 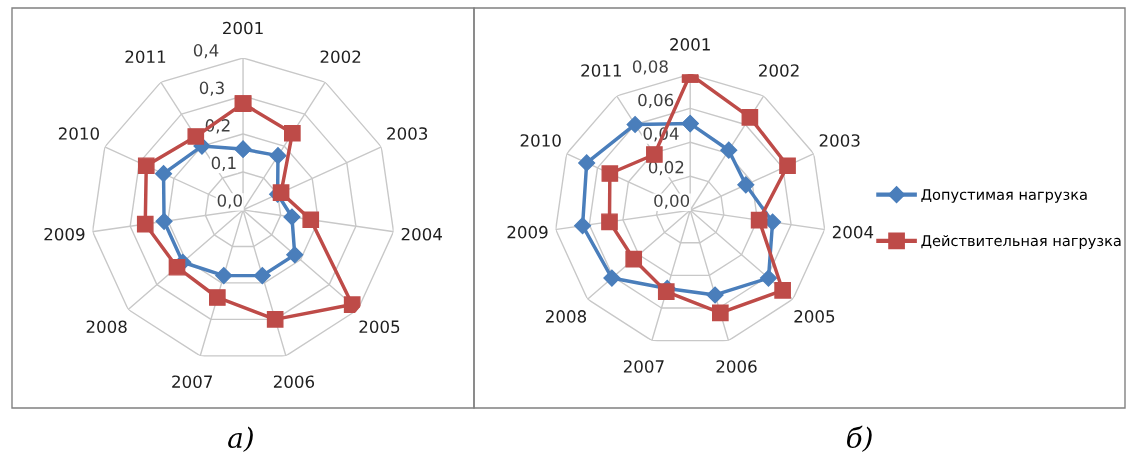 What do you see at coordinates (223, 163) in the screenshot?
I see `y-tick-label: 0,1` at bounding box center [223, 163].